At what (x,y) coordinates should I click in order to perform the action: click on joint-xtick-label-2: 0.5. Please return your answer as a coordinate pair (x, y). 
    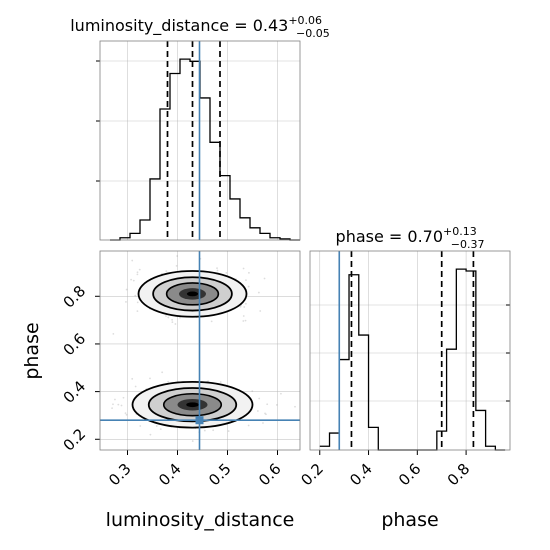
    Looking at the image, I should click on (220, 475).